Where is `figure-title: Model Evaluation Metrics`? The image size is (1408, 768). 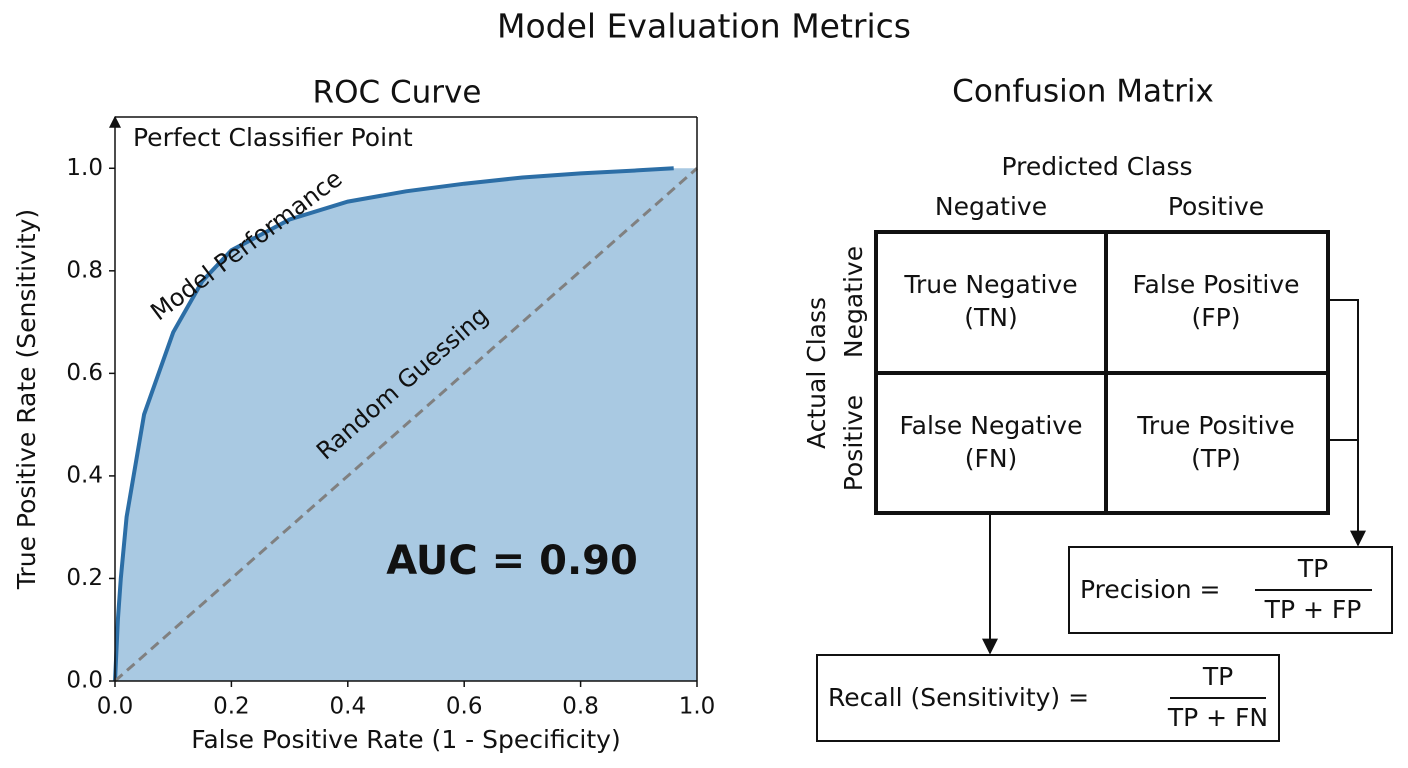
figure-title: Model Evaluation Metrics is located at coordinates (704, 26).